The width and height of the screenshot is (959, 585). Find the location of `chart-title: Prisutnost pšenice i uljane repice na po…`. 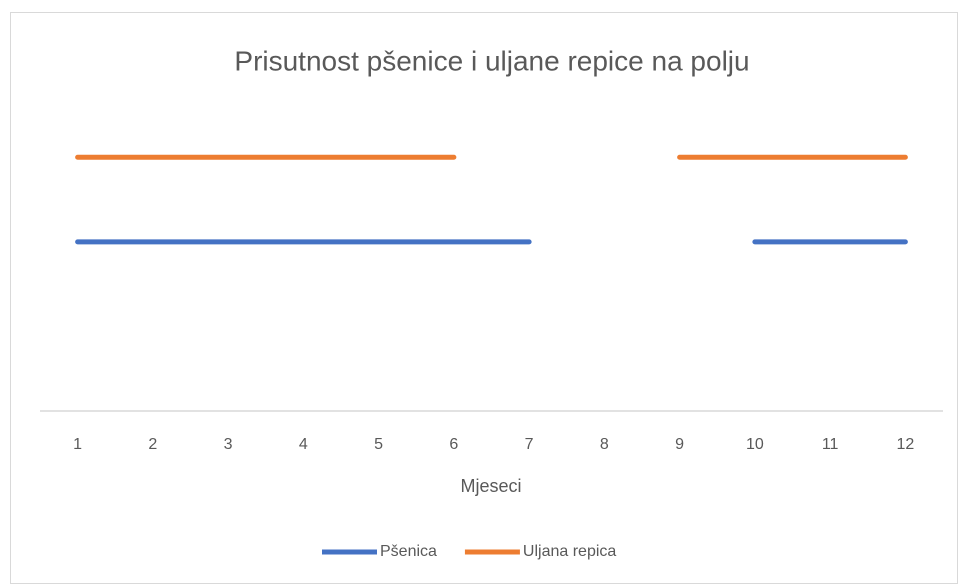

chart-title: Prisutnost pšenice i uljane repice na po… is located at coordinates (491, 60).